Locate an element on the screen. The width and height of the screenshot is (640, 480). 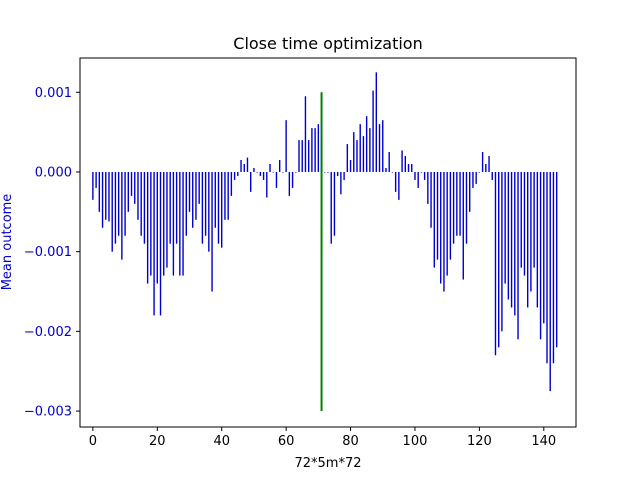
y-ticks: 0.001 0.000 −0.001 −0.002 −0.003 is located at coordinates (52, 253).